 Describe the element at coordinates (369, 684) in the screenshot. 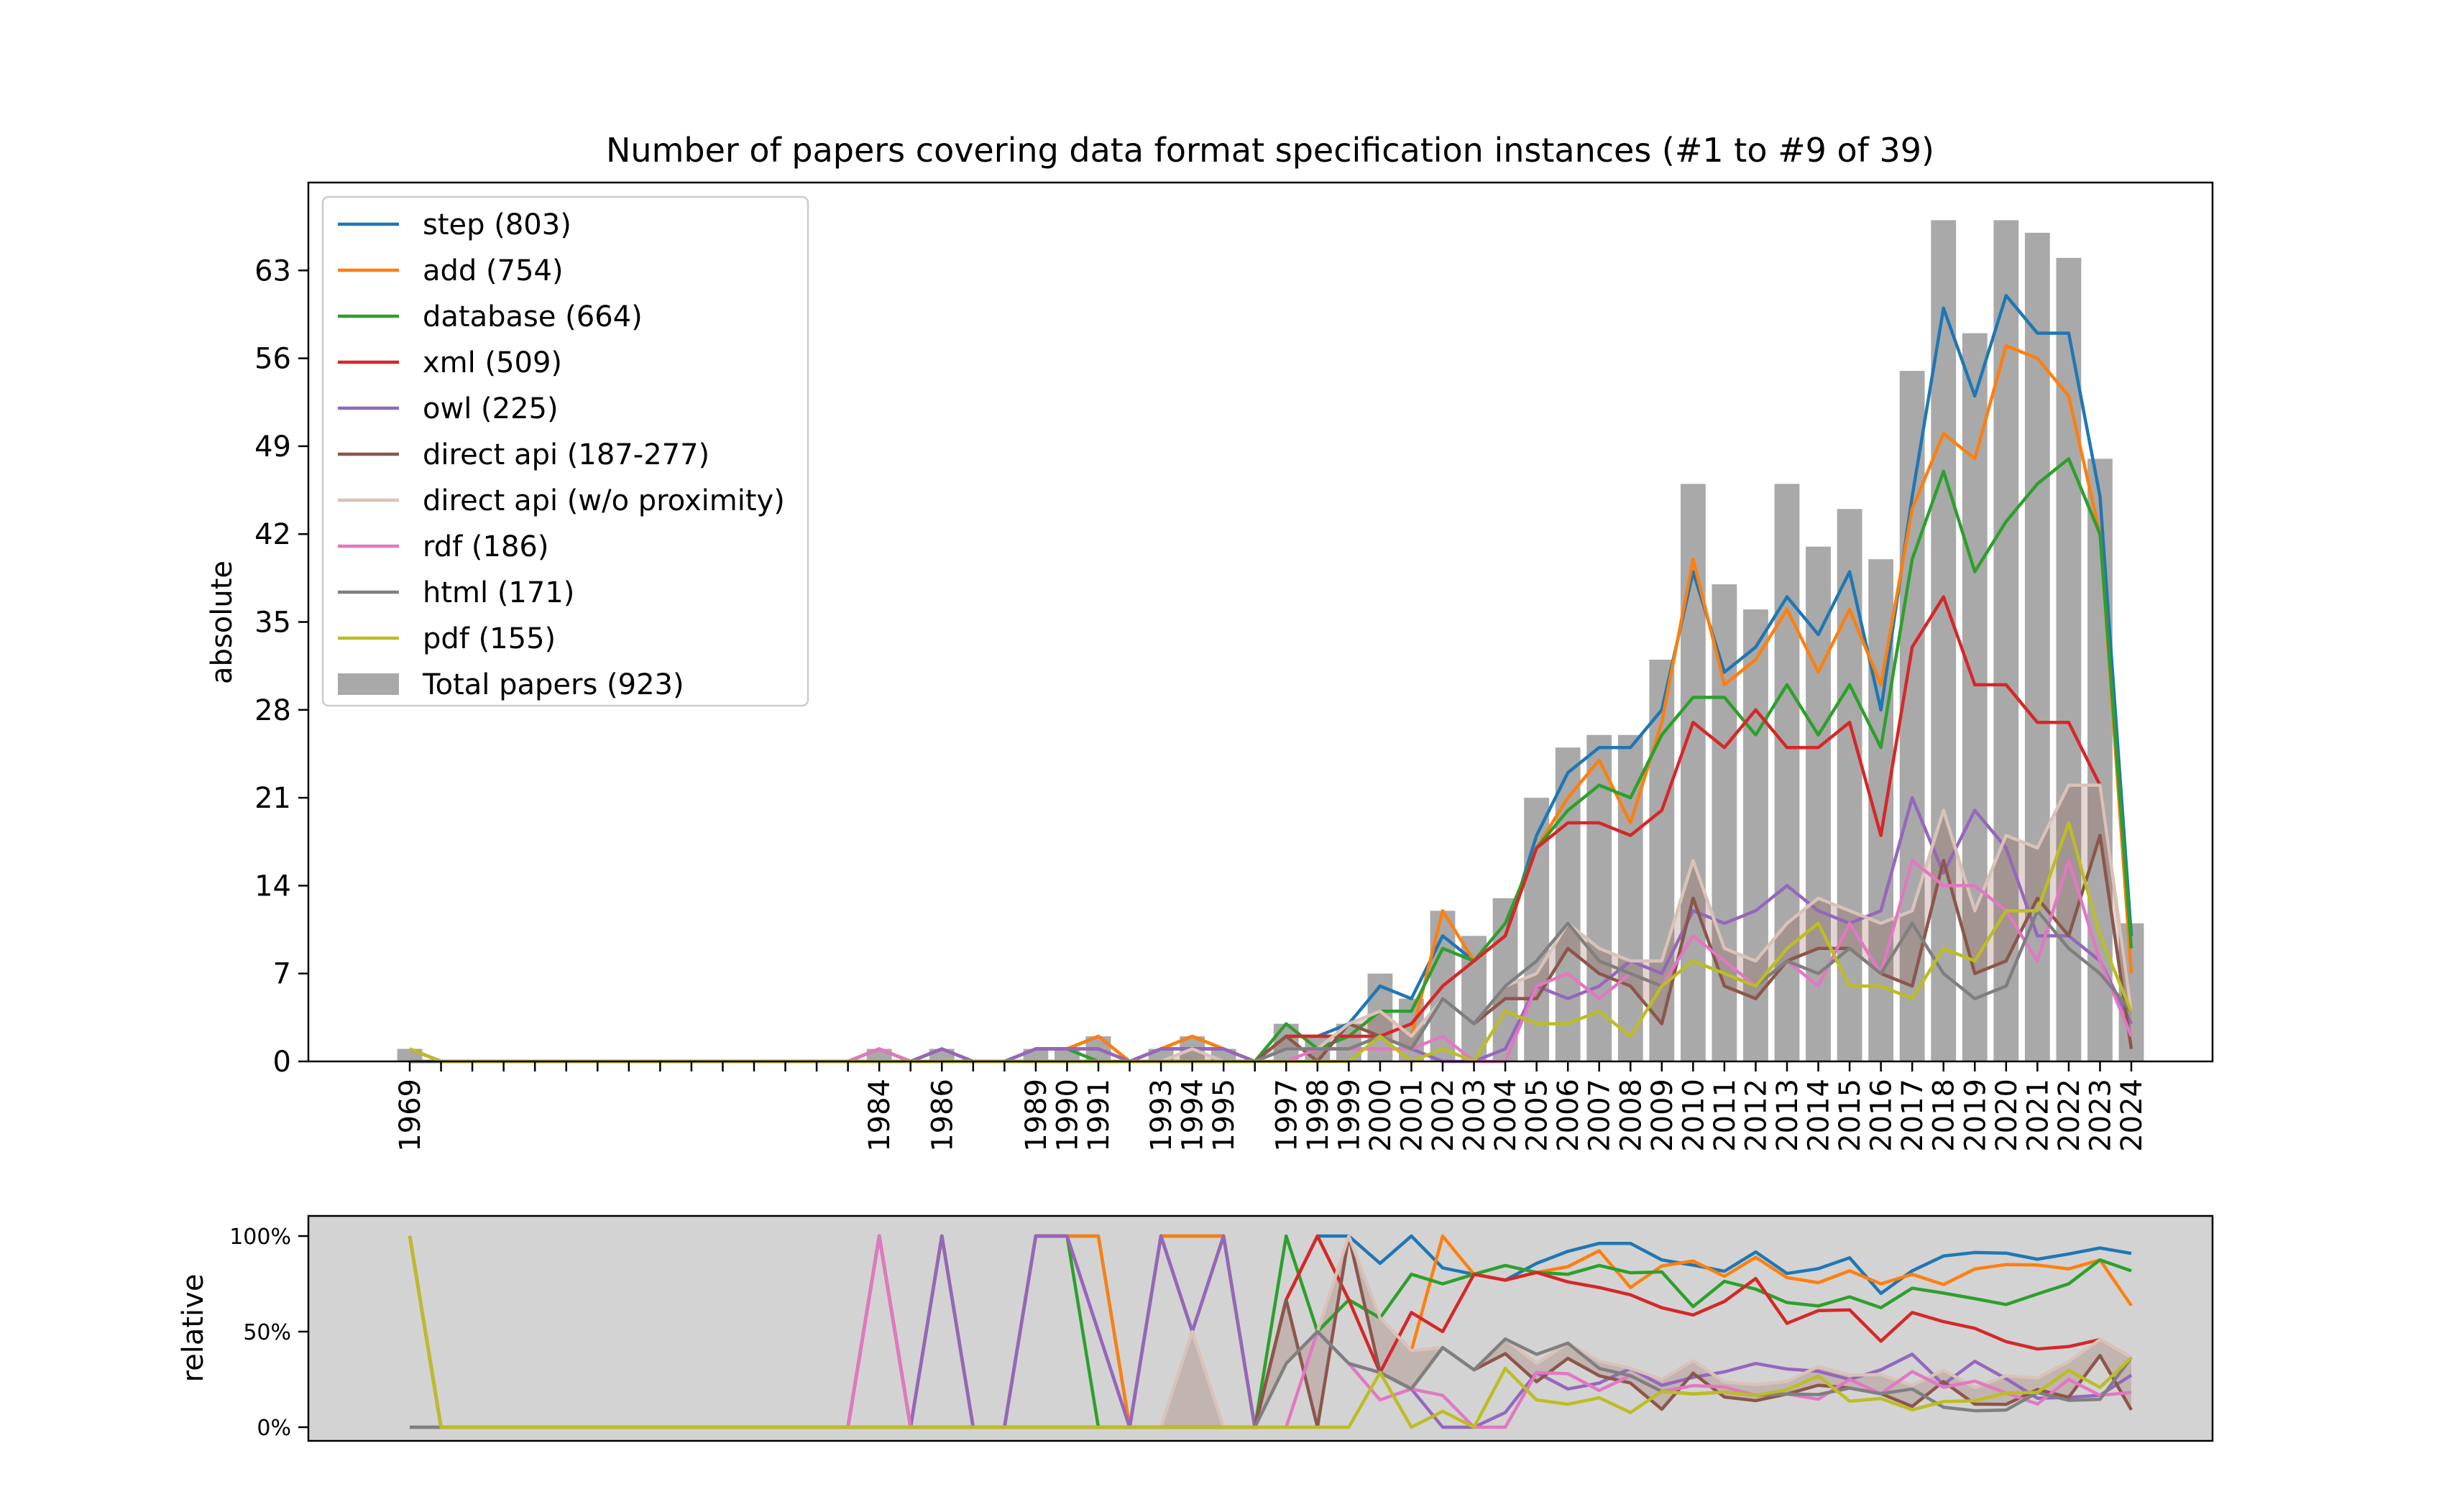

I see `legend-swatch` at that location.